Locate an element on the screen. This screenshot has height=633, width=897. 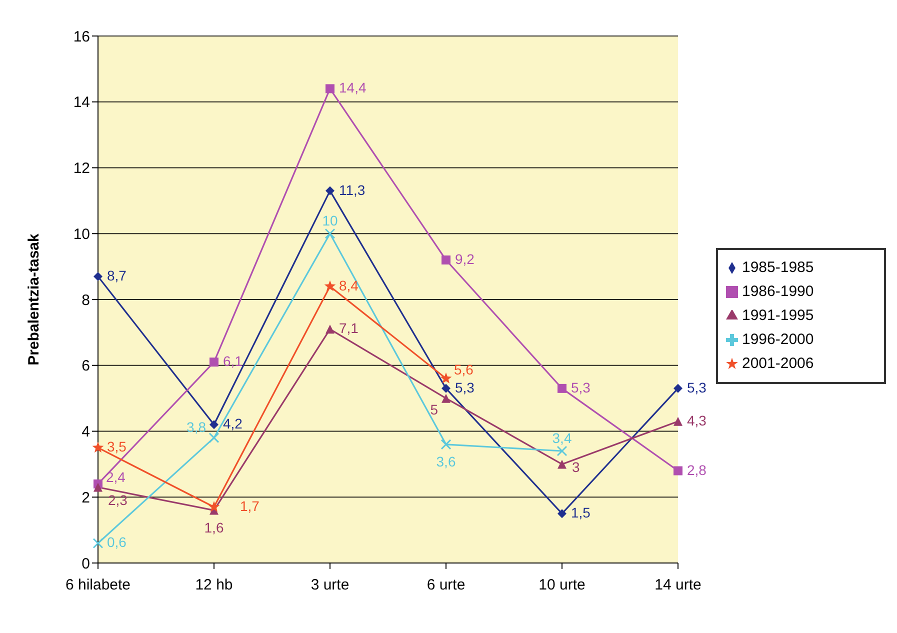
y-tick-label: 8 is located at coordinates (86, 300).